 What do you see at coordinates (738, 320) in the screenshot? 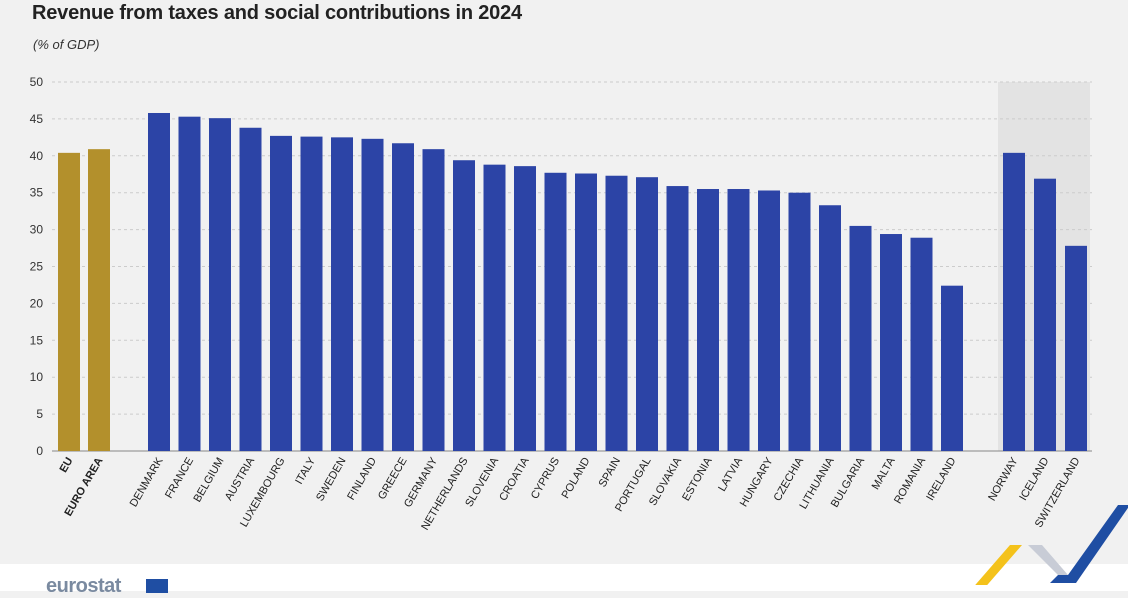
I see `bar-latvia` at bounding box center [738, 320].